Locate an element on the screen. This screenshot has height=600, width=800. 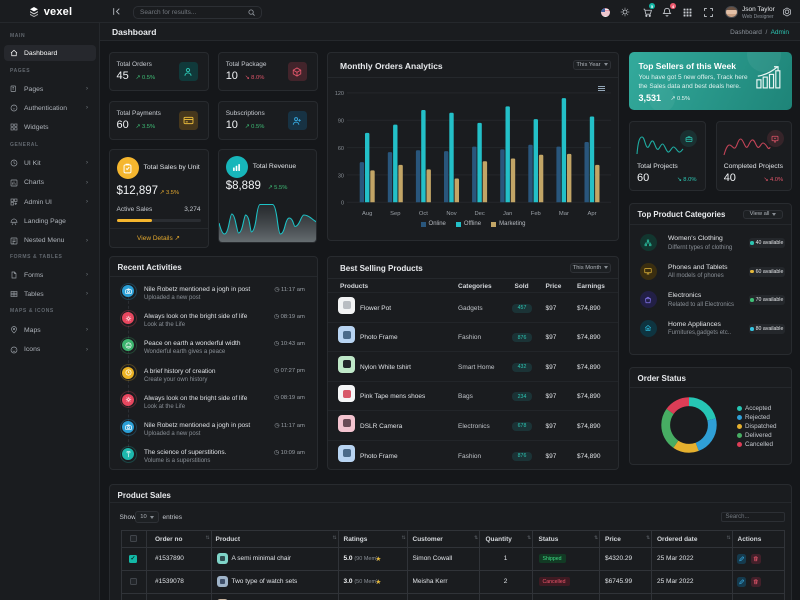
svg-text: 120 is located at coordinates (339, 94).